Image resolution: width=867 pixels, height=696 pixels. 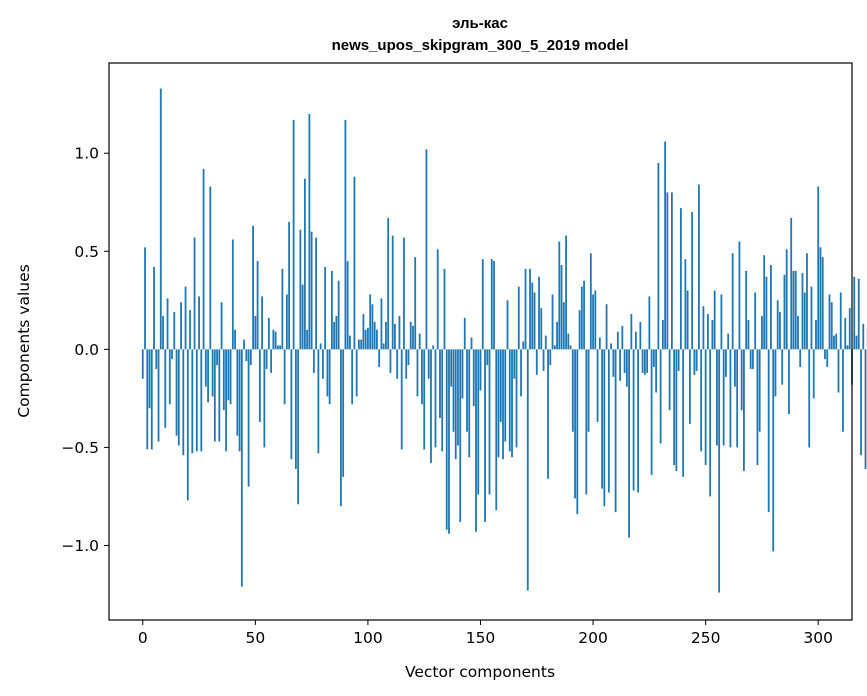 I want to click on y-tick-label: 0.0, so click(x=86, y=350).